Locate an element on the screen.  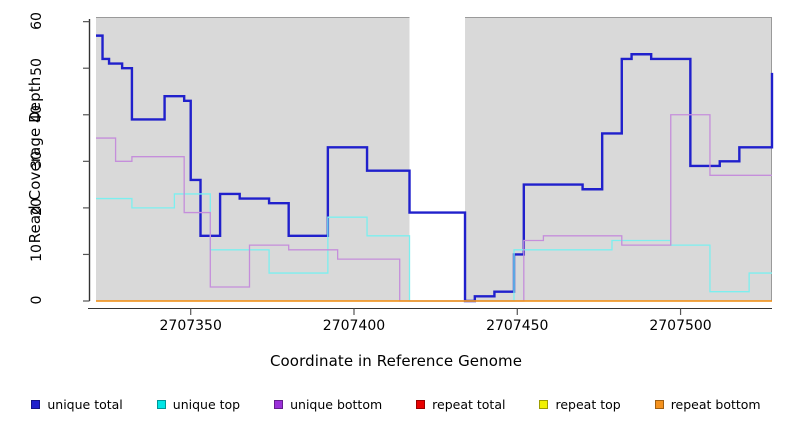
x-axis-title: Coordinate in Reference Genome is located at coordinates (396, 361).